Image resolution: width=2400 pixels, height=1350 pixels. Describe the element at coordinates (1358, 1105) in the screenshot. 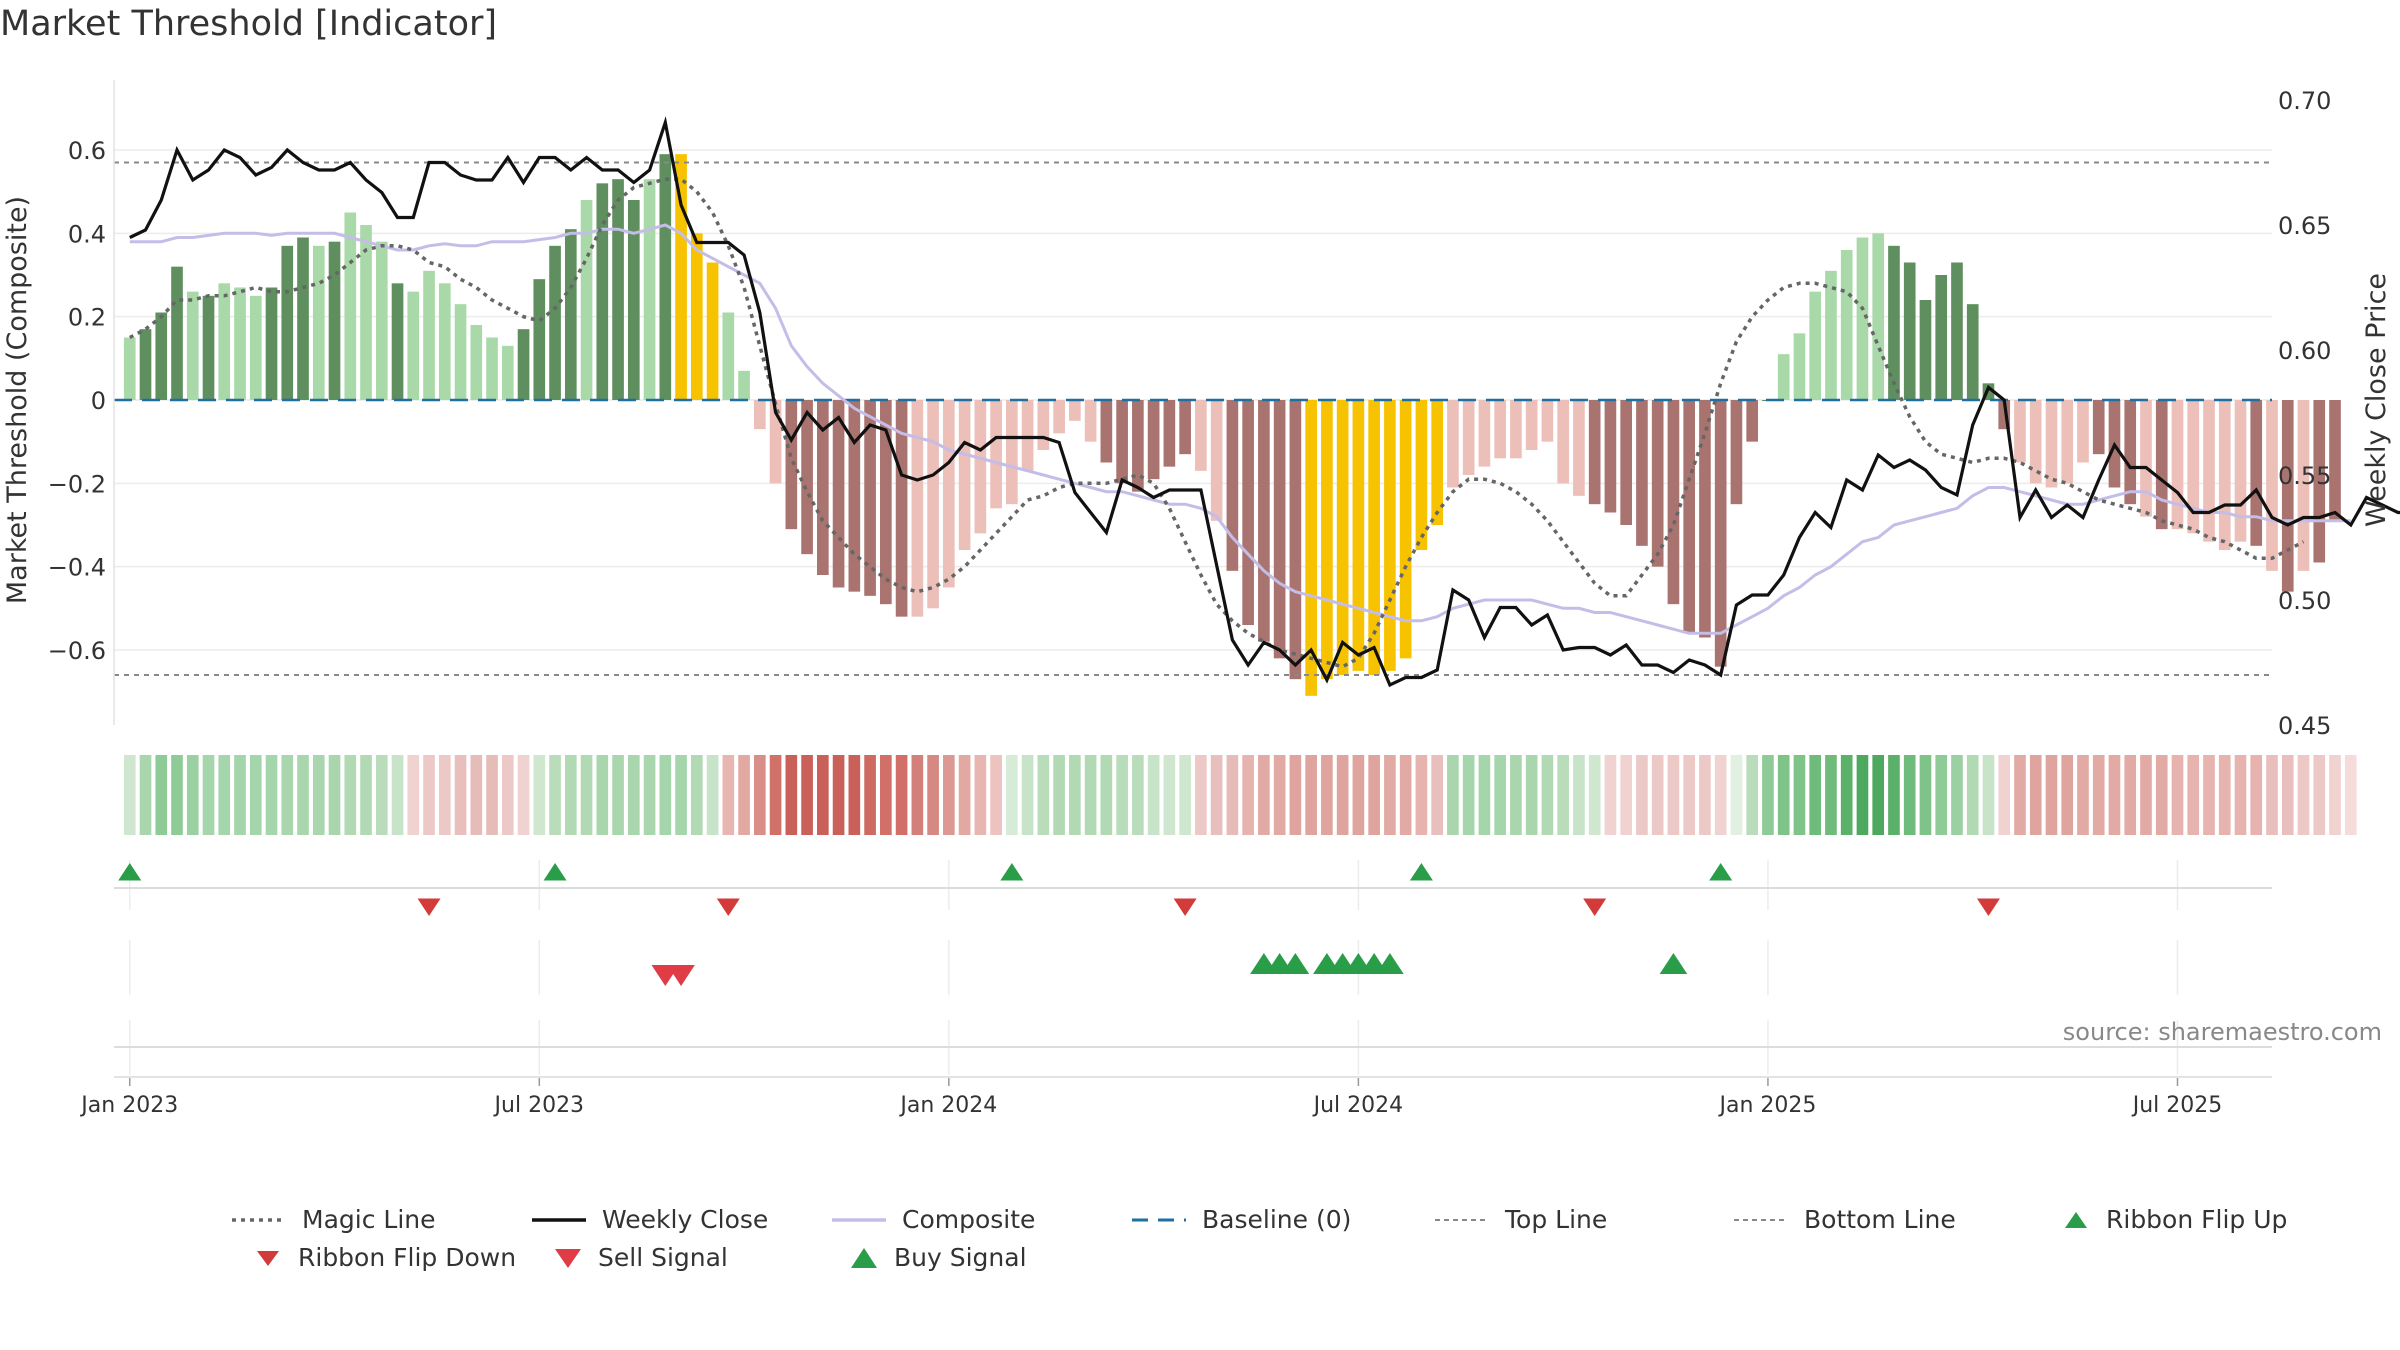

I see `x-tick-label: Jul 2024` at that location.